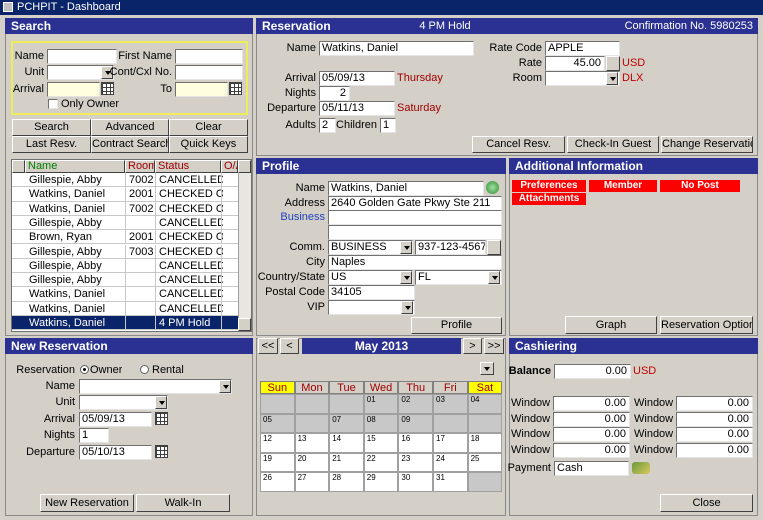 The width and height of the screenshot is (763, 520). I want to click on scroll-up, so click(244, 166).